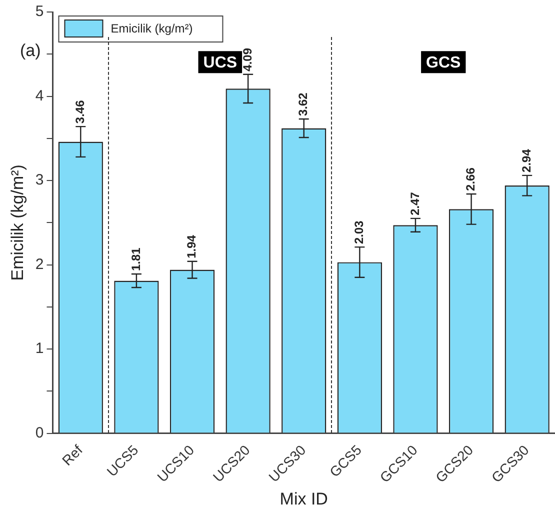 This screenshot has width=555, height=518. What do you see at coordinates (39, 264) in the screenshot?
I see `y-tick-label: 2` at bounding box center [39, 264].